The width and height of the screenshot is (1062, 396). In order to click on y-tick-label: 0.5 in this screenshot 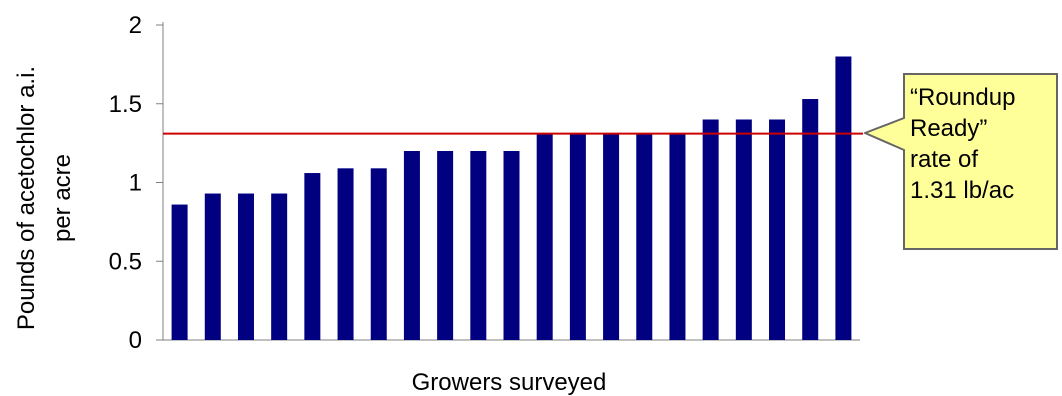, I will do `click(125, 261)`.